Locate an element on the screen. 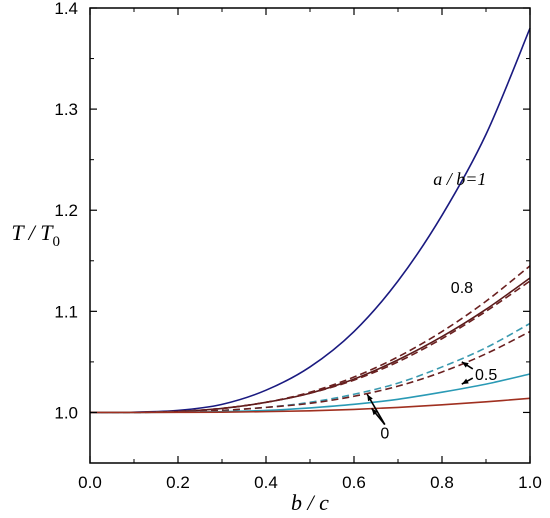 This screenshot has height=518, width=550. x-tick-label: 0.6 is located at coordinates (354, 482).